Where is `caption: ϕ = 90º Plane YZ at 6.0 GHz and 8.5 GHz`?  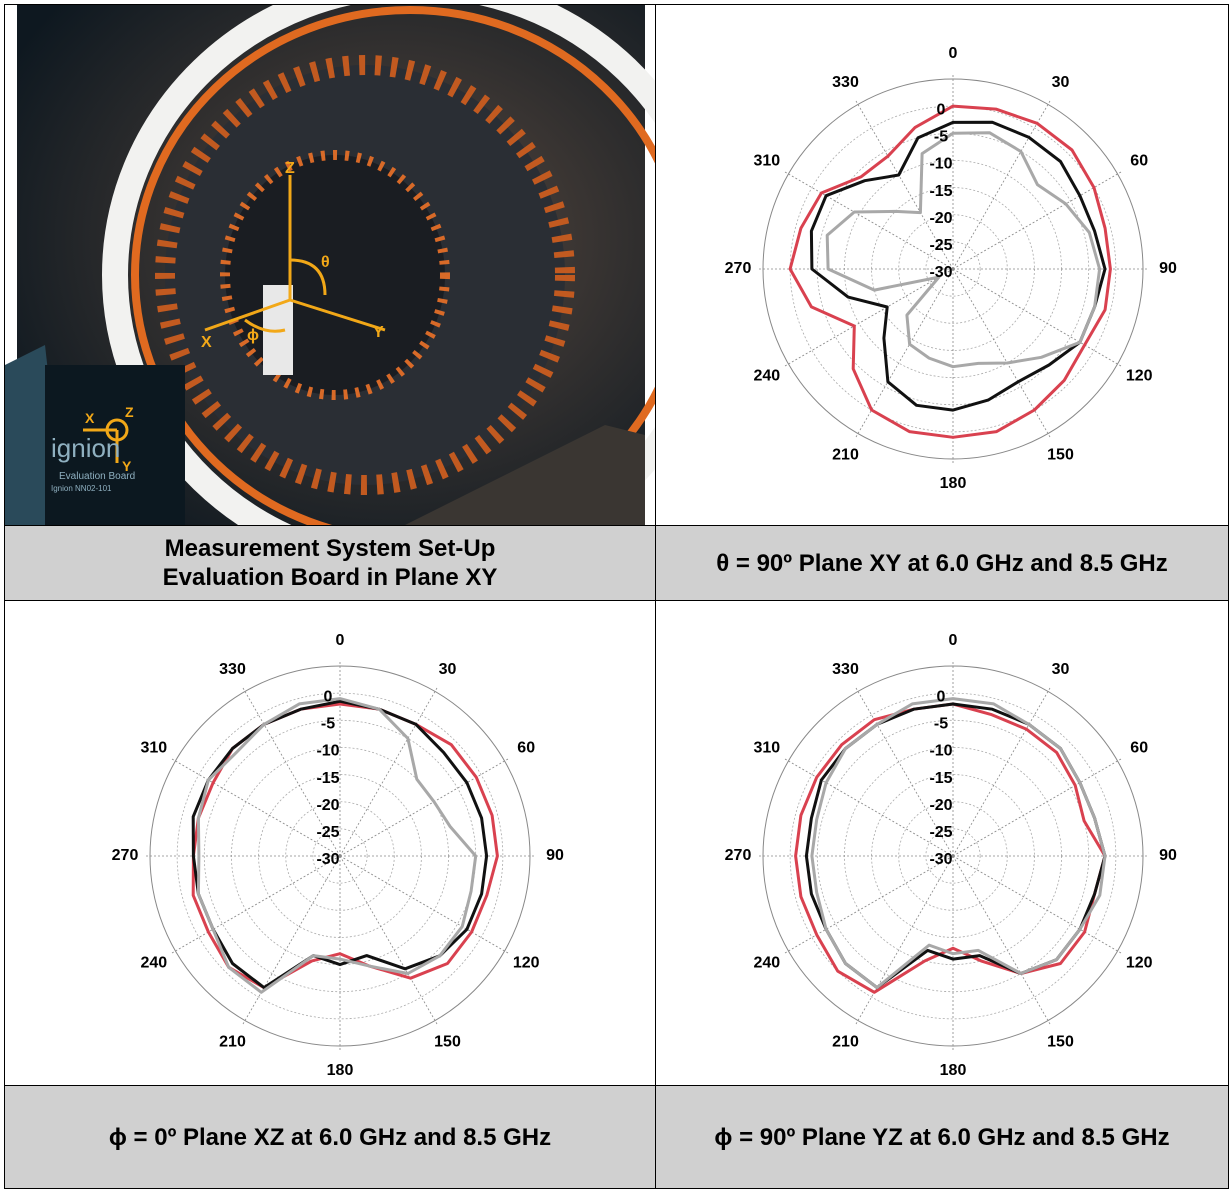 caption: ϕ = 90º Plane YZ at 6.0 GHz and 8.5 GHz is located at coordinates (942, 1137).